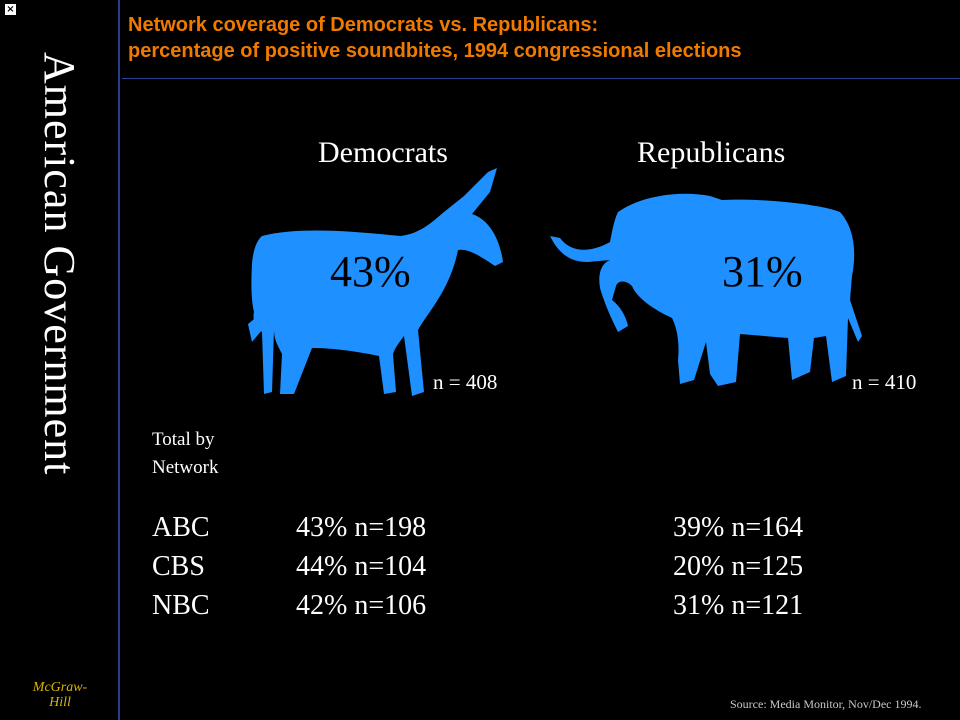 The width and height of the screenshot is (960, 720). What do you see at coordinates (884, 382) in the screenshot?
I see `republicans-n: n = 410` at bounding box center [884, 382].